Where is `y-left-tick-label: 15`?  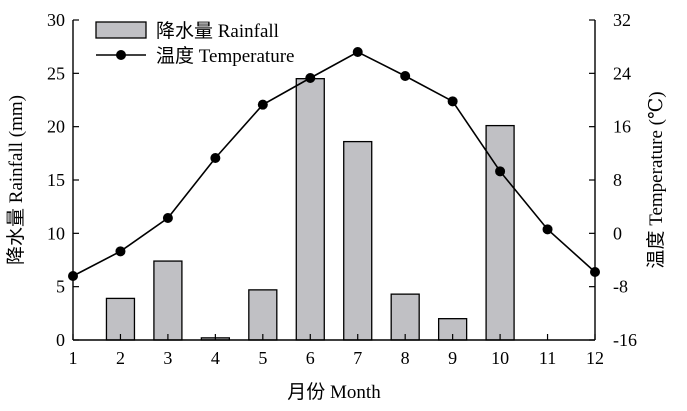 y-left-tick-label: 15 is located at coordinates (56, 180).